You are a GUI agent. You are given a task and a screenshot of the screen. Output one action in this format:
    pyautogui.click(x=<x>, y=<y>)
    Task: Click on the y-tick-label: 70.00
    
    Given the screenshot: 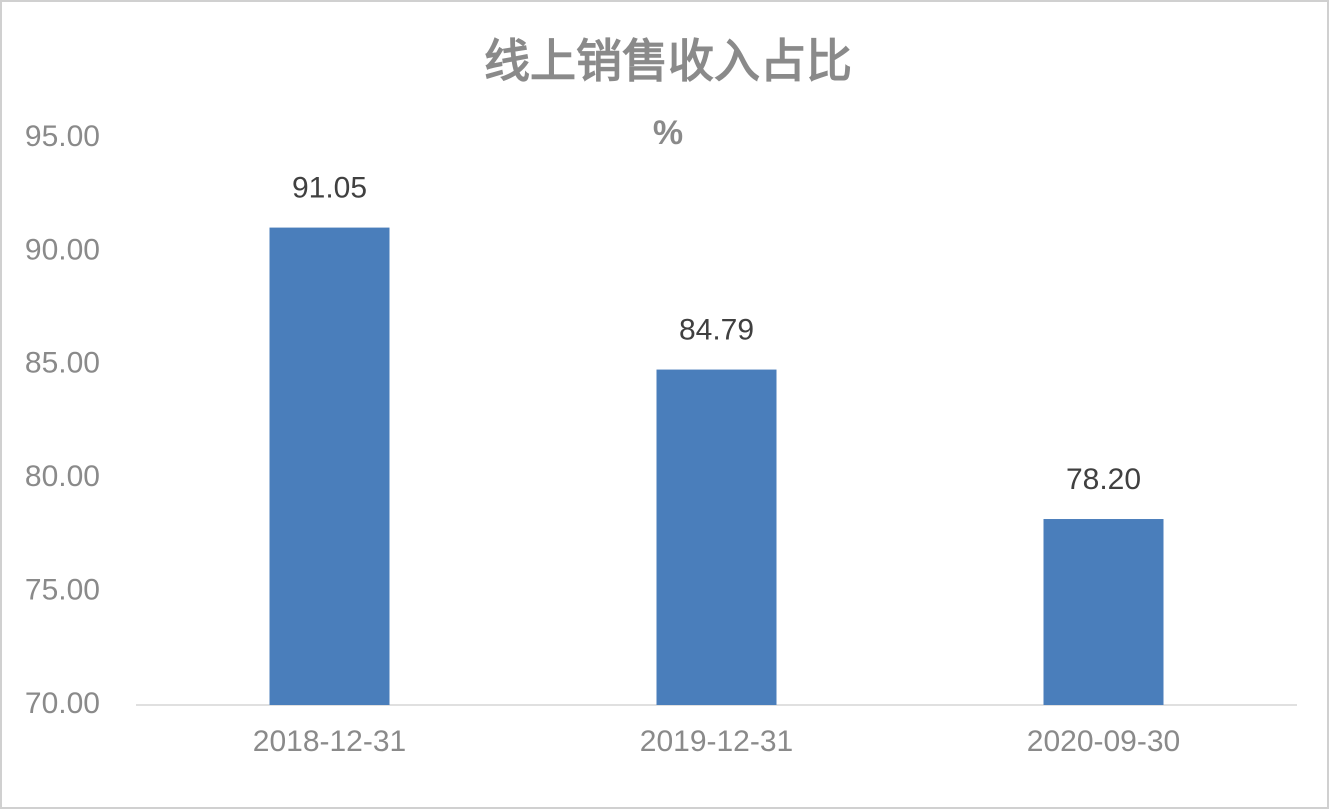 What is the action you would take?
    pyautogui.click(x=62, y=703)
    